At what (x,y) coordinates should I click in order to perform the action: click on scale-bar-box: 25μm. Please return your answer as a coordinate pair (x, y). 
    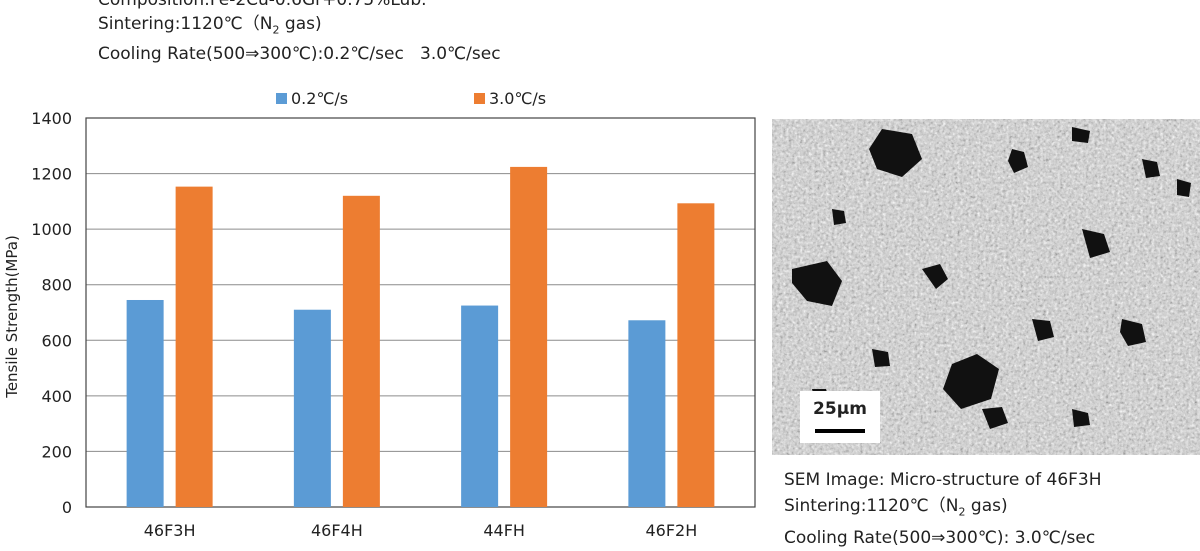
    Looking at the image, I should click on (840, 417).